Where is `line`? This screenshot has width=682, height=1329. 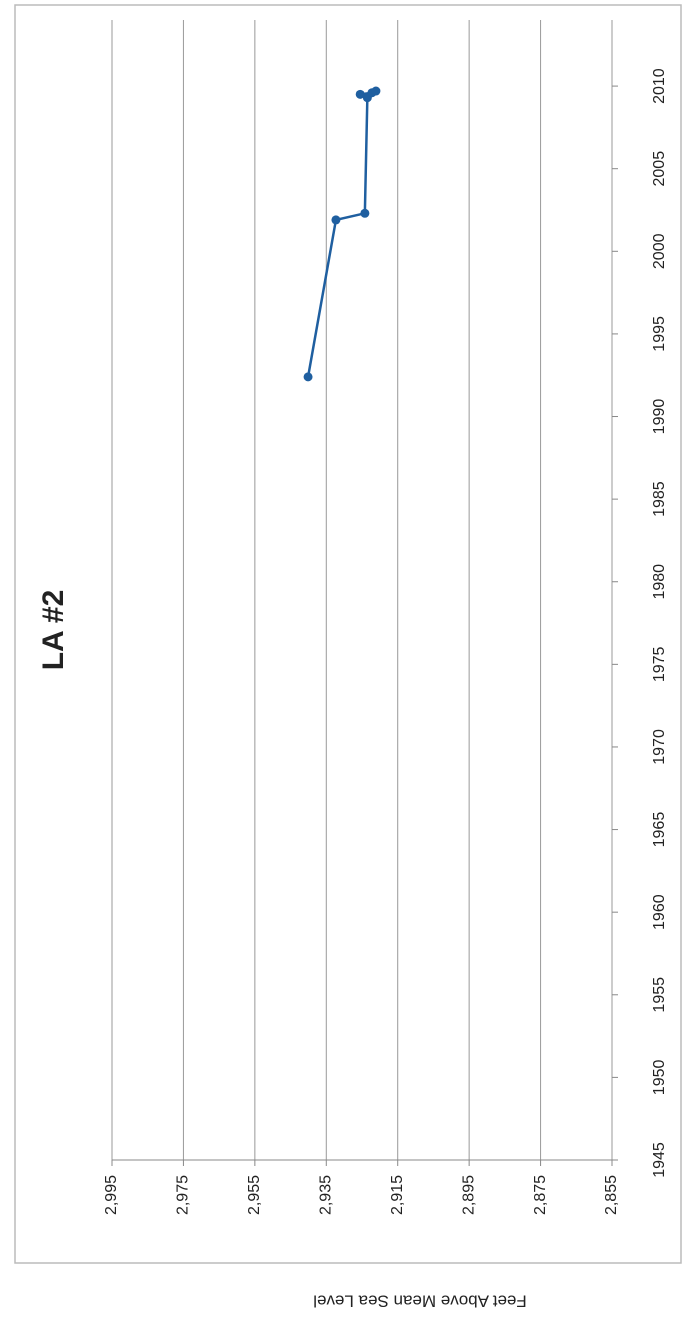 line is located at coordinates (341, 233).